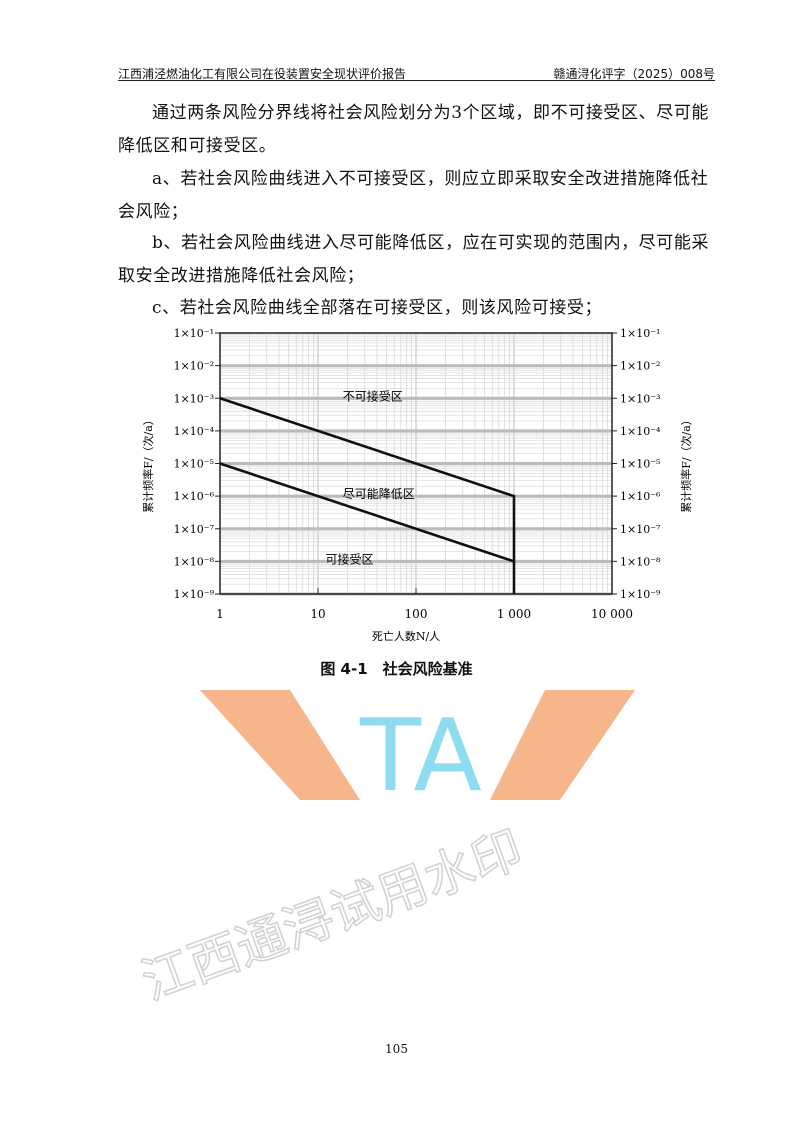  I want to click on x-tick-label: 1, so click(220, 614).